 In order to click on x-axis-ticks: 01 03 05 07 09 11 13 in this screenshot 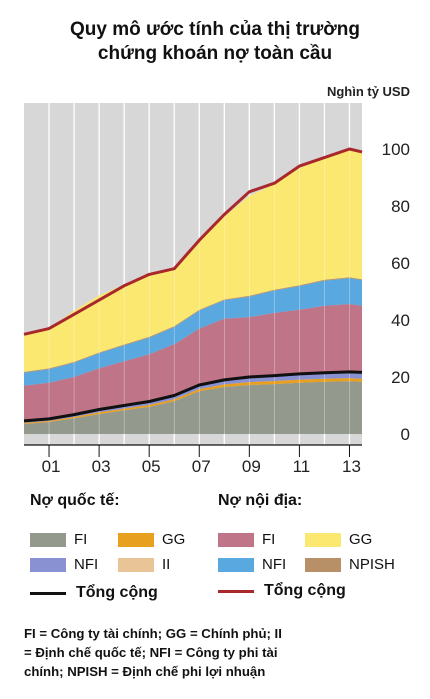, I will do `click(201, 460)`.